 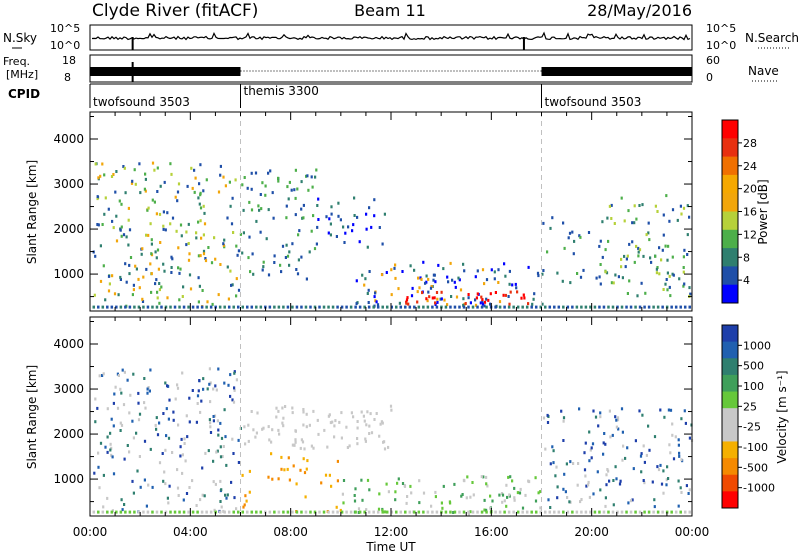 What do you see at coordinates (782, 416) in the screenshot?
I see `velocity-colorbar-label: Velocity [m s⁻¹]` at bounding box center [782, 416].